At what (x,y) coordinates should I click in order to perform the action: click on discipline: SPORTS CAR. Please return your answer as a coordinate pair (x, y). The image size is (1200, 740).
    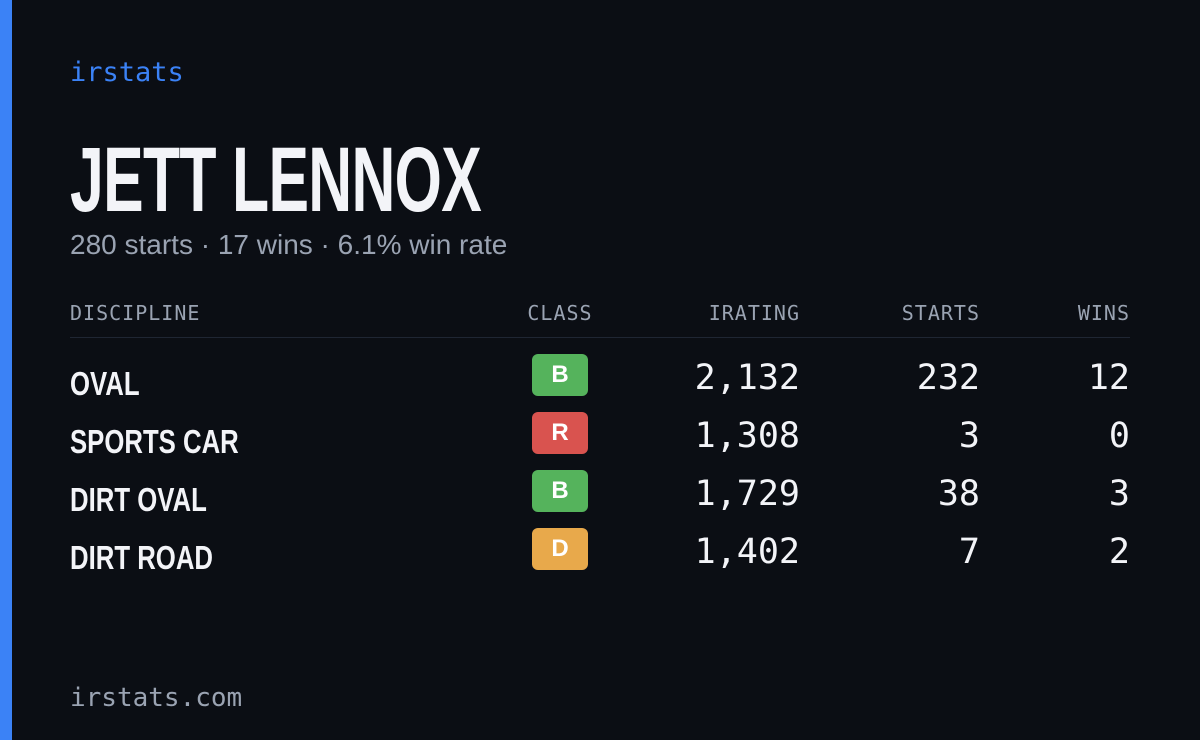
    Looking at the image, I should click on (154, 441).